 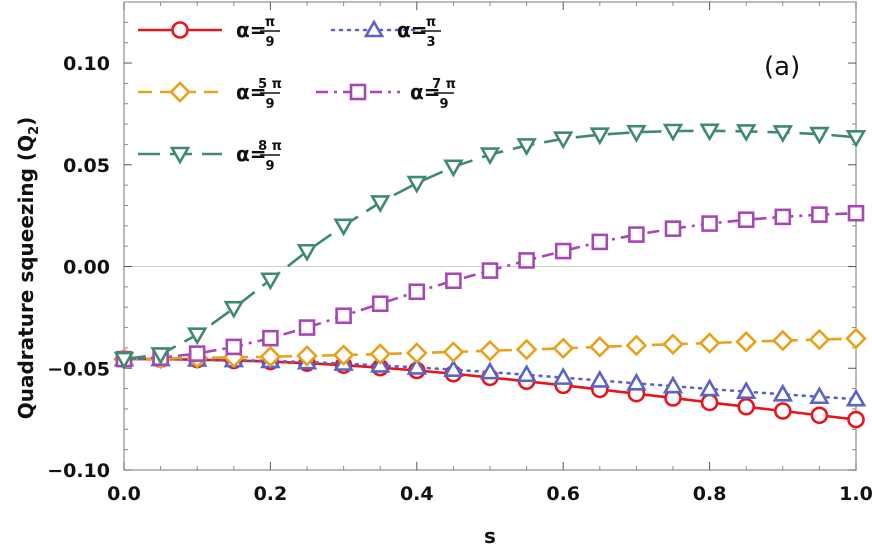 I want to click on y-tick-label: −0.05, so click(x=78, y=369).